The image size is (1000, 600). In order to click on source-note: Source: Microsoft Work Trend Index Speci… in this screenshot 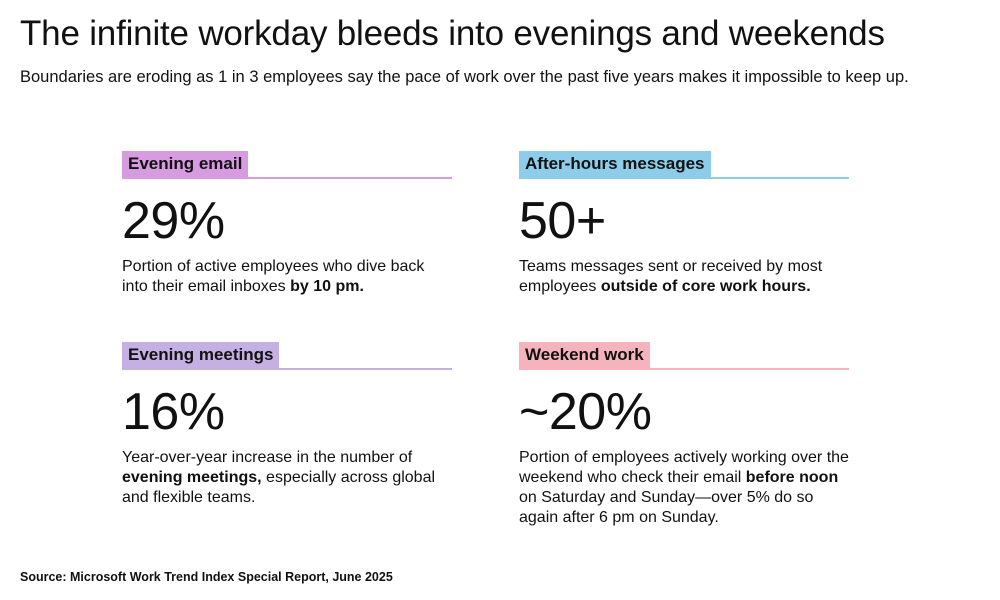, I will do `click(206, 577)`.